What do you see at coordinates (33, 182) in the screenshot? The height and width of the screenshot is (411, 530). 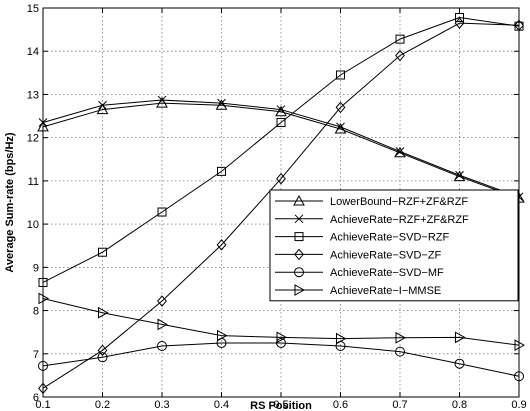 I see `y-tick-label: 11` at bounding box center [33, 182].